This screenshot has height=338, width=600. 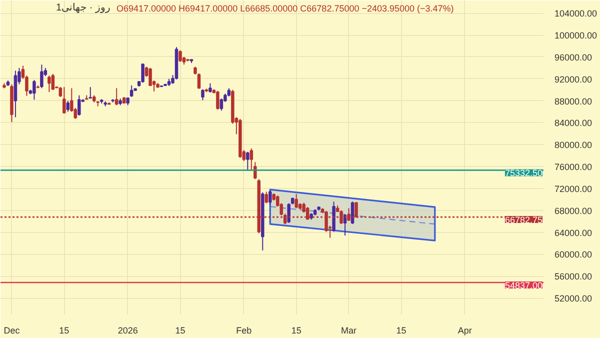 What do you see at coordinates (573, 79) in the screenshot?
I see `y-tick-label: 92000.00` at bounding box center [573, 79].